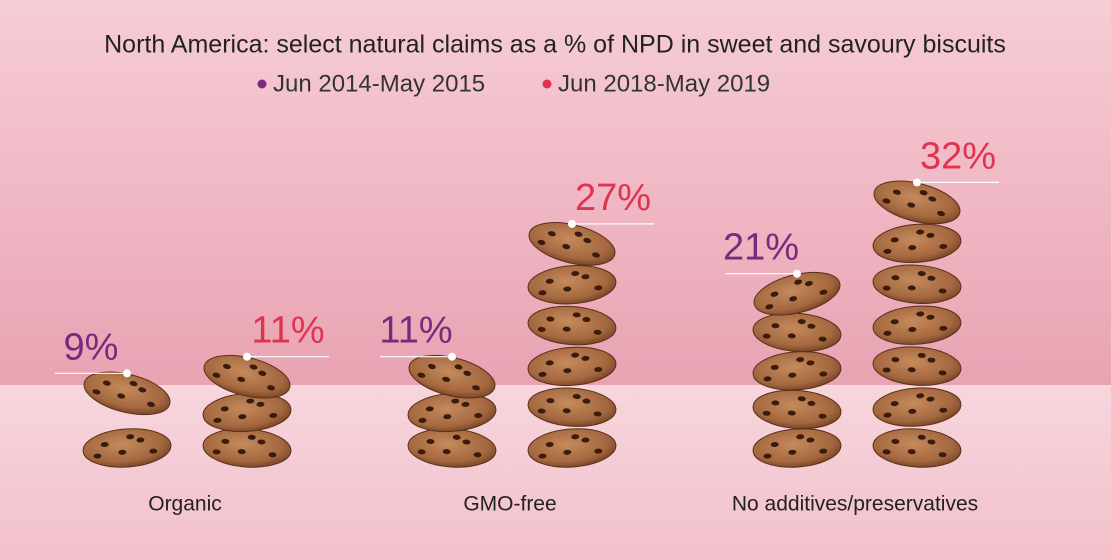 The image size is (1111, 560). Describe the element at coordinates (185, 504) in the screenshot. I see `category-label: Organic` at that location.